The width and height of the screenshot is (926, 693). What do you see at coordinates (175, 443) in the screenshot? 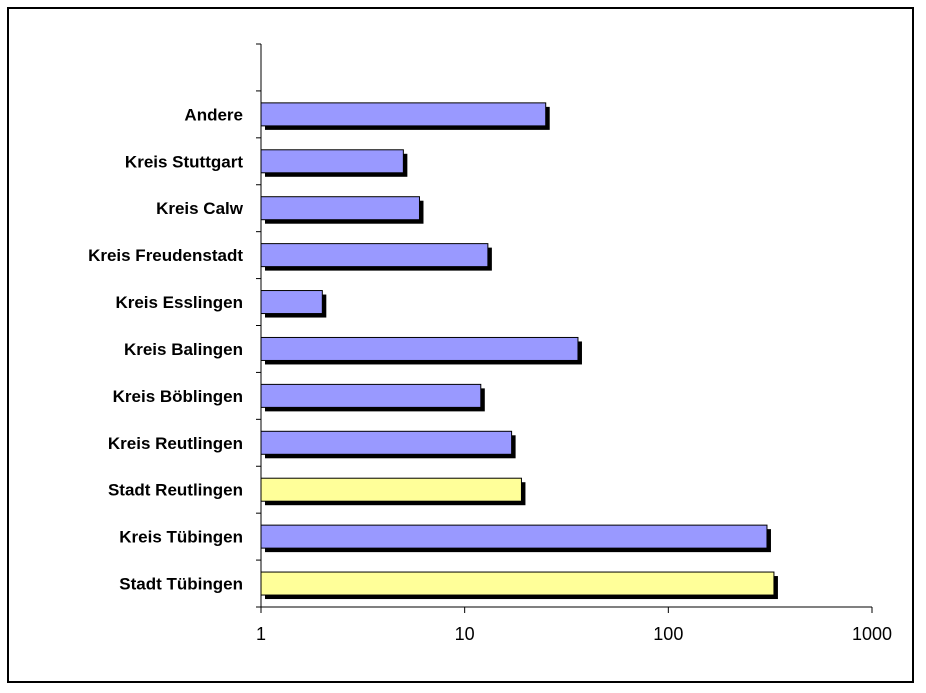
I see `category-label: Kreis Reutlingen` at bounding box center [175, 443].